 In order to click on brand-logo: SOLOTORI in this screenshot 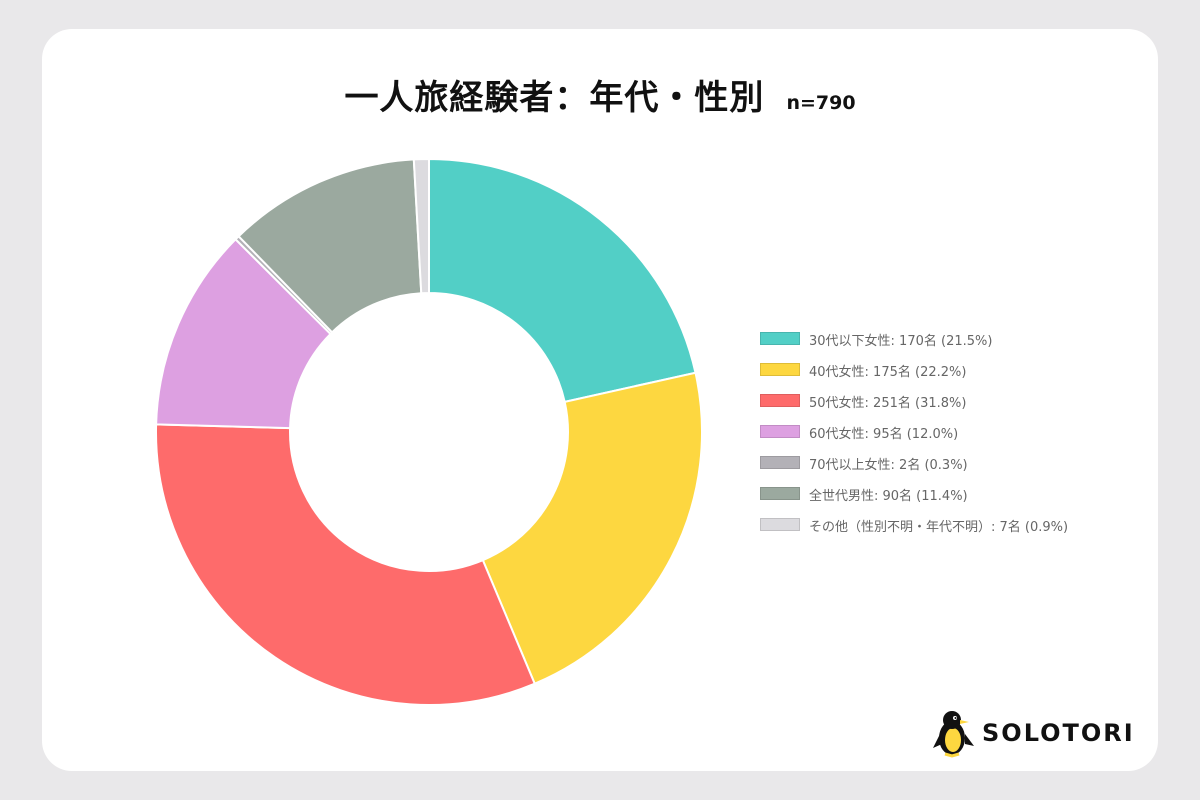, I will do `click(1033, 733)`.